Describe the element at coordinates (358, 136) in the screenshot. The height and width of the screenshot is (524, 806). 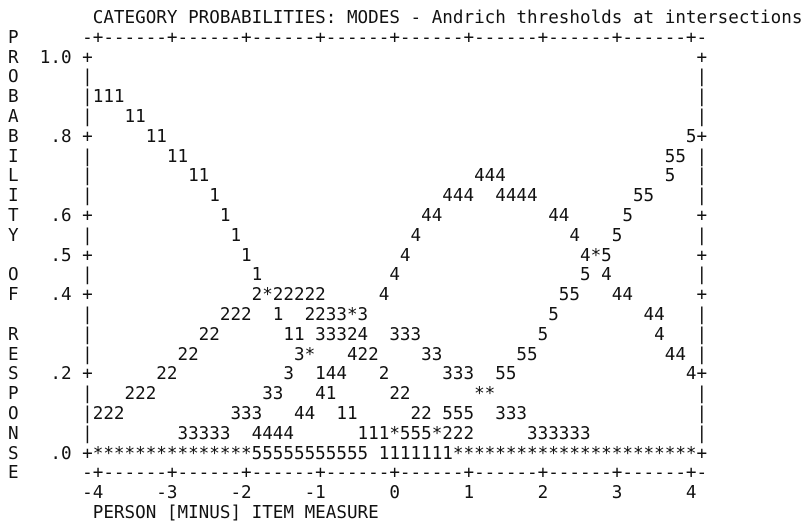
I see `text-line: B .8 + 11 5+` at that location.